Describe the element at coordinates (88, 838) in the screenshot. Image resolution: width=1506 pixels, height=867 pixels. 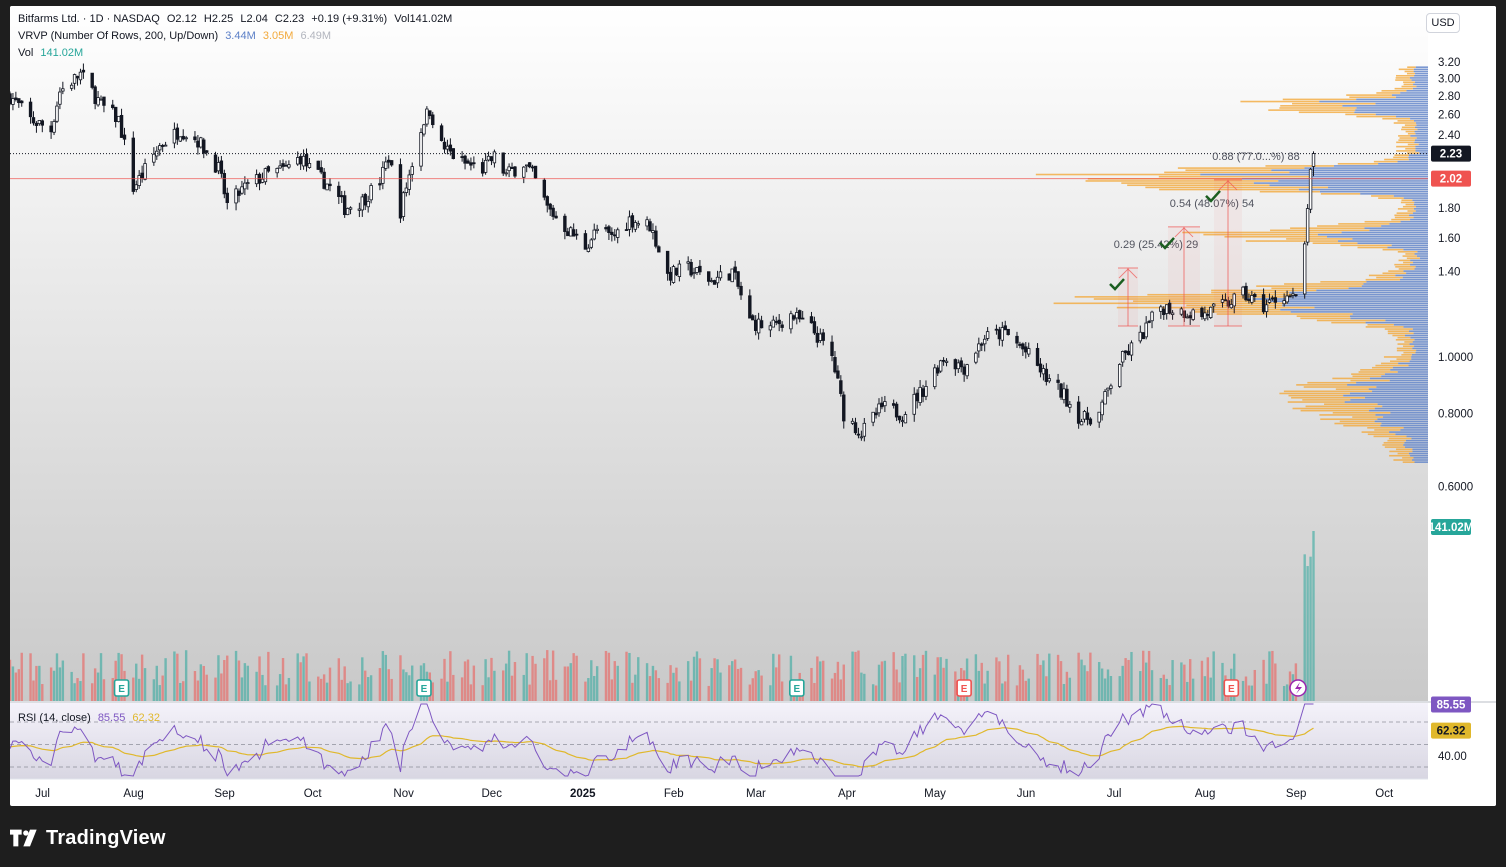
I see `footer-brand: TradingView` at that location.